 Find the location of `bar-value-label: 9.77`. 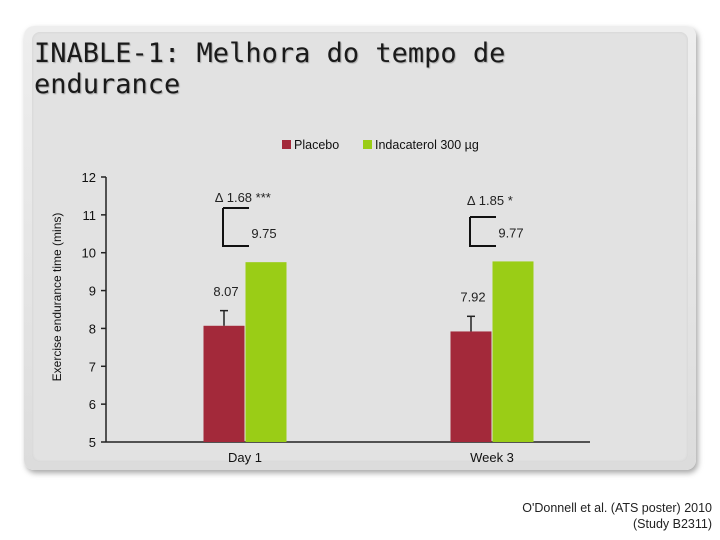

bar-value-label: 9.77 is located at coordinates (510, 232).